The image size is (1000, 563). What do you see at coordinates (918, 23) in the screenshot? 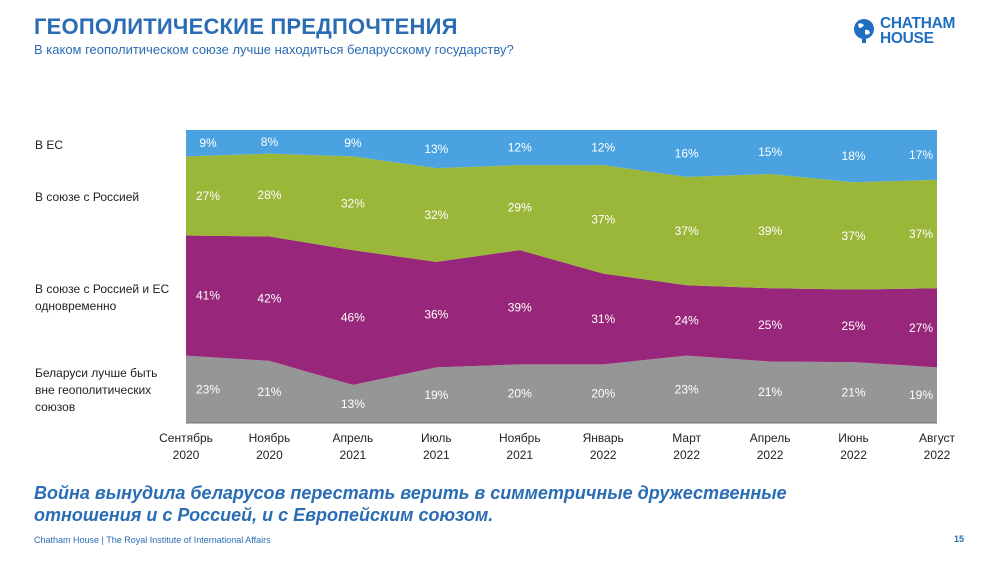
I see `logo-line1: CHATHAM` at bounding box center [918, 23].